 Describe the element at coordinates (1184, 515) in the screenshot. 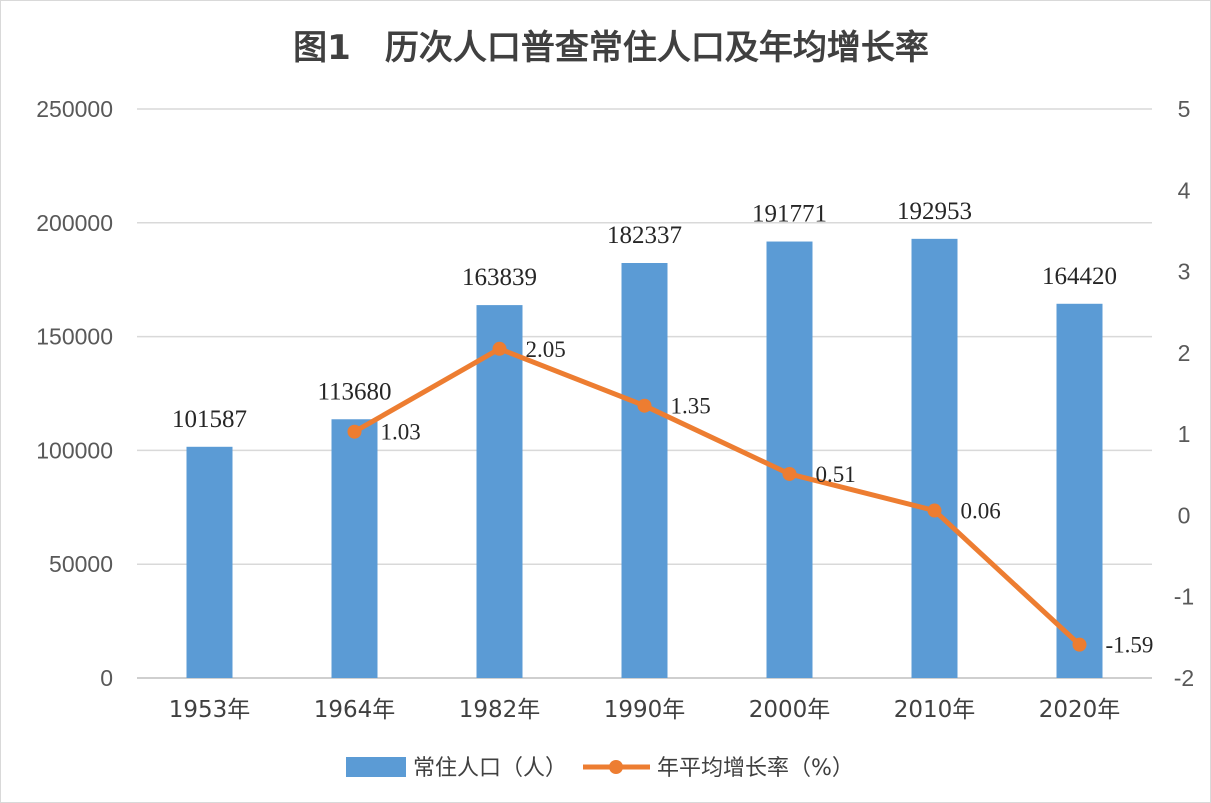

I see `right-axis-tick-label: 0` at that location.